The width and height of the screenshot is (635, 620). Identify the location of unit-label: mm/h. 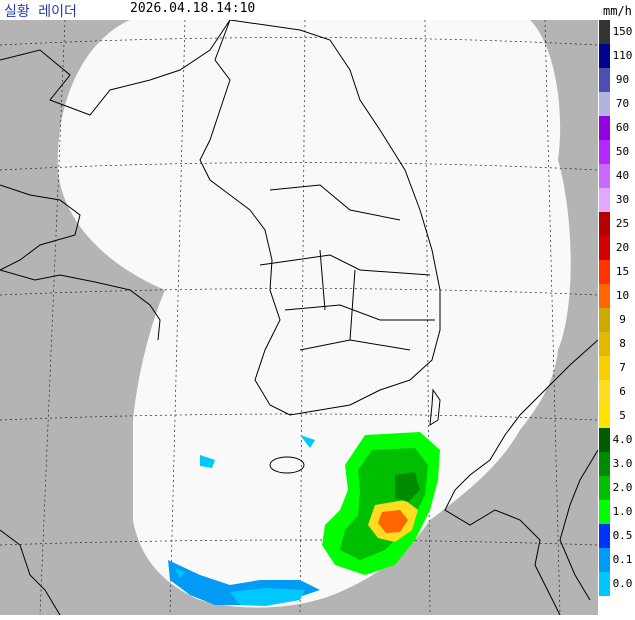
(617, 11).